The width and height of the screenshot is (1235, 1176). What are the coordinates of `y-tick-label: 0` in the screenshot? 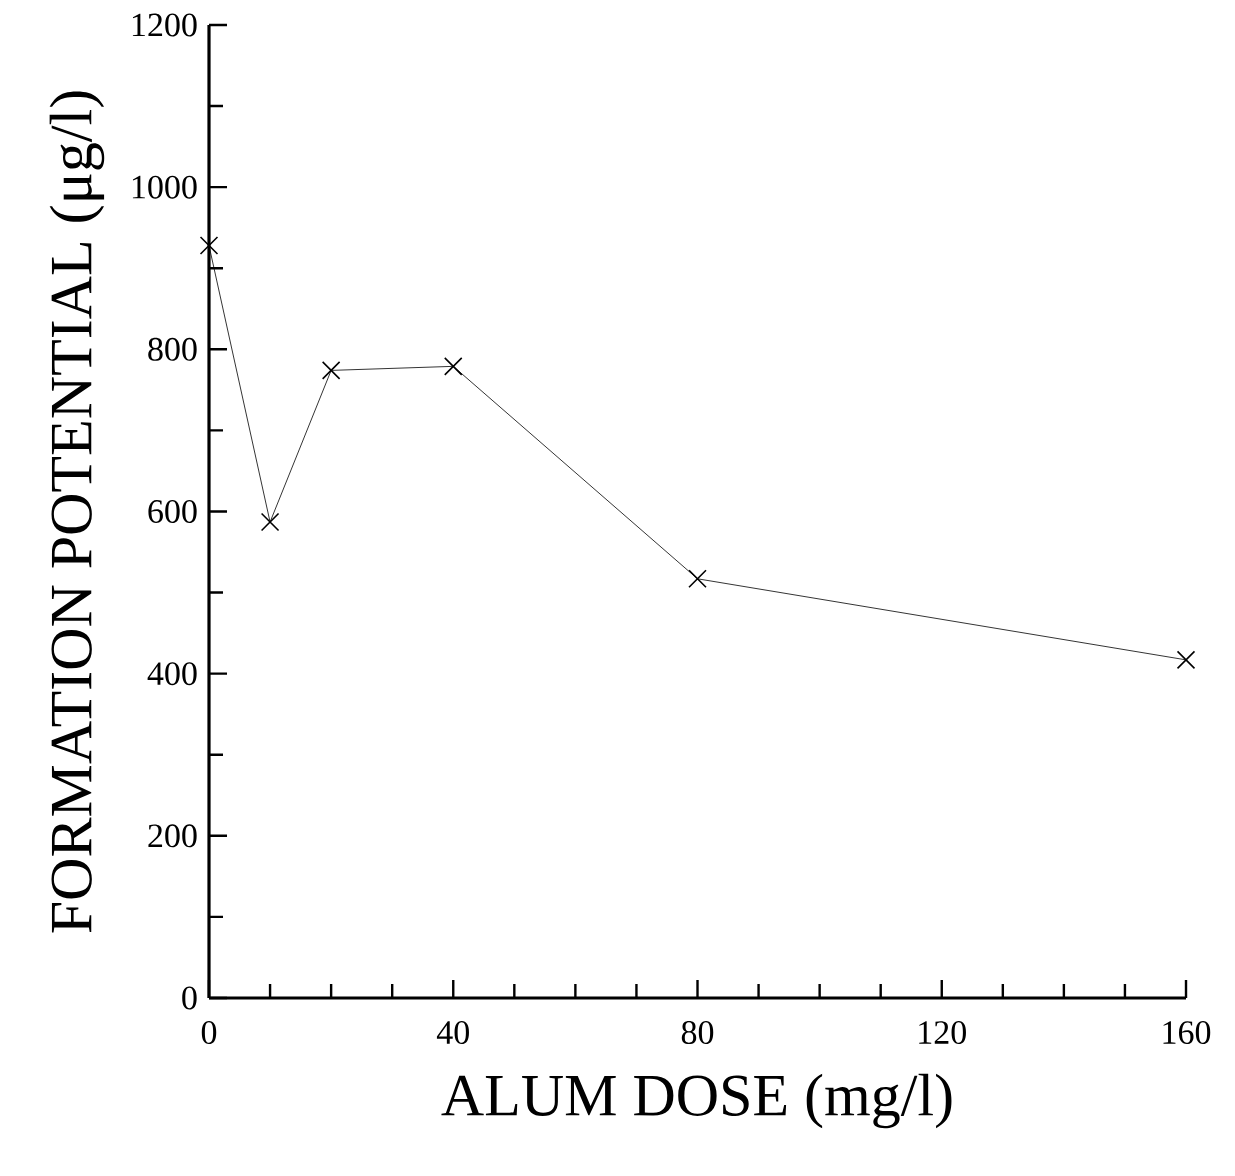 It's located at (189, 998).